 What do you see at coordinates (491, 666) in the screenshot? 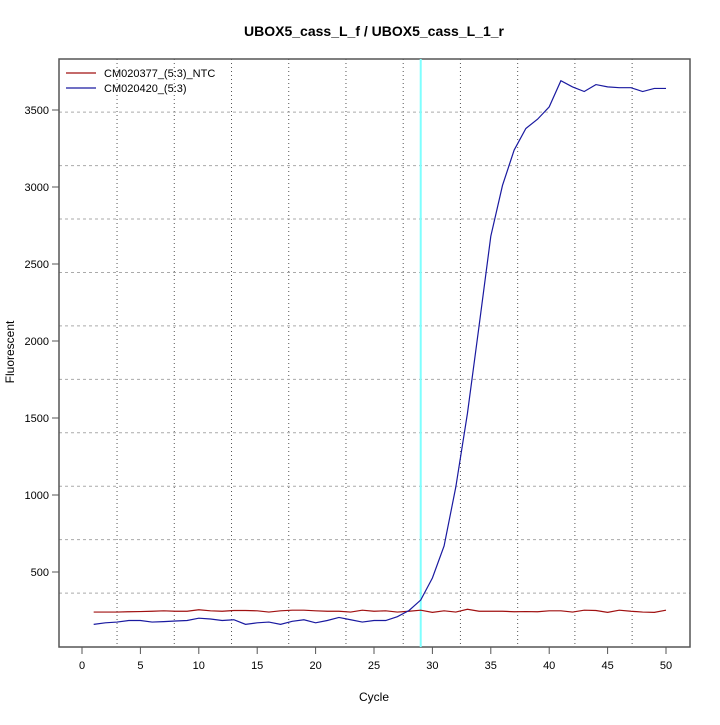
I see `x-tick-label: 35` at bounding box center [491, 666].